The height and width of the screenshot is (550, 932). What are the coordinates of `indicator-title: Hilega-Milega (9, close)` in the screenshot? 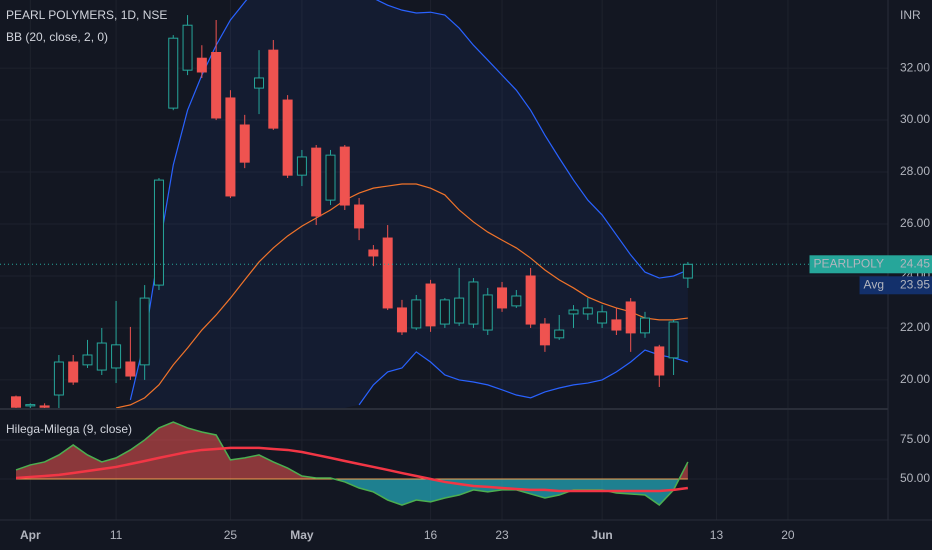 It's located at (69, 429).